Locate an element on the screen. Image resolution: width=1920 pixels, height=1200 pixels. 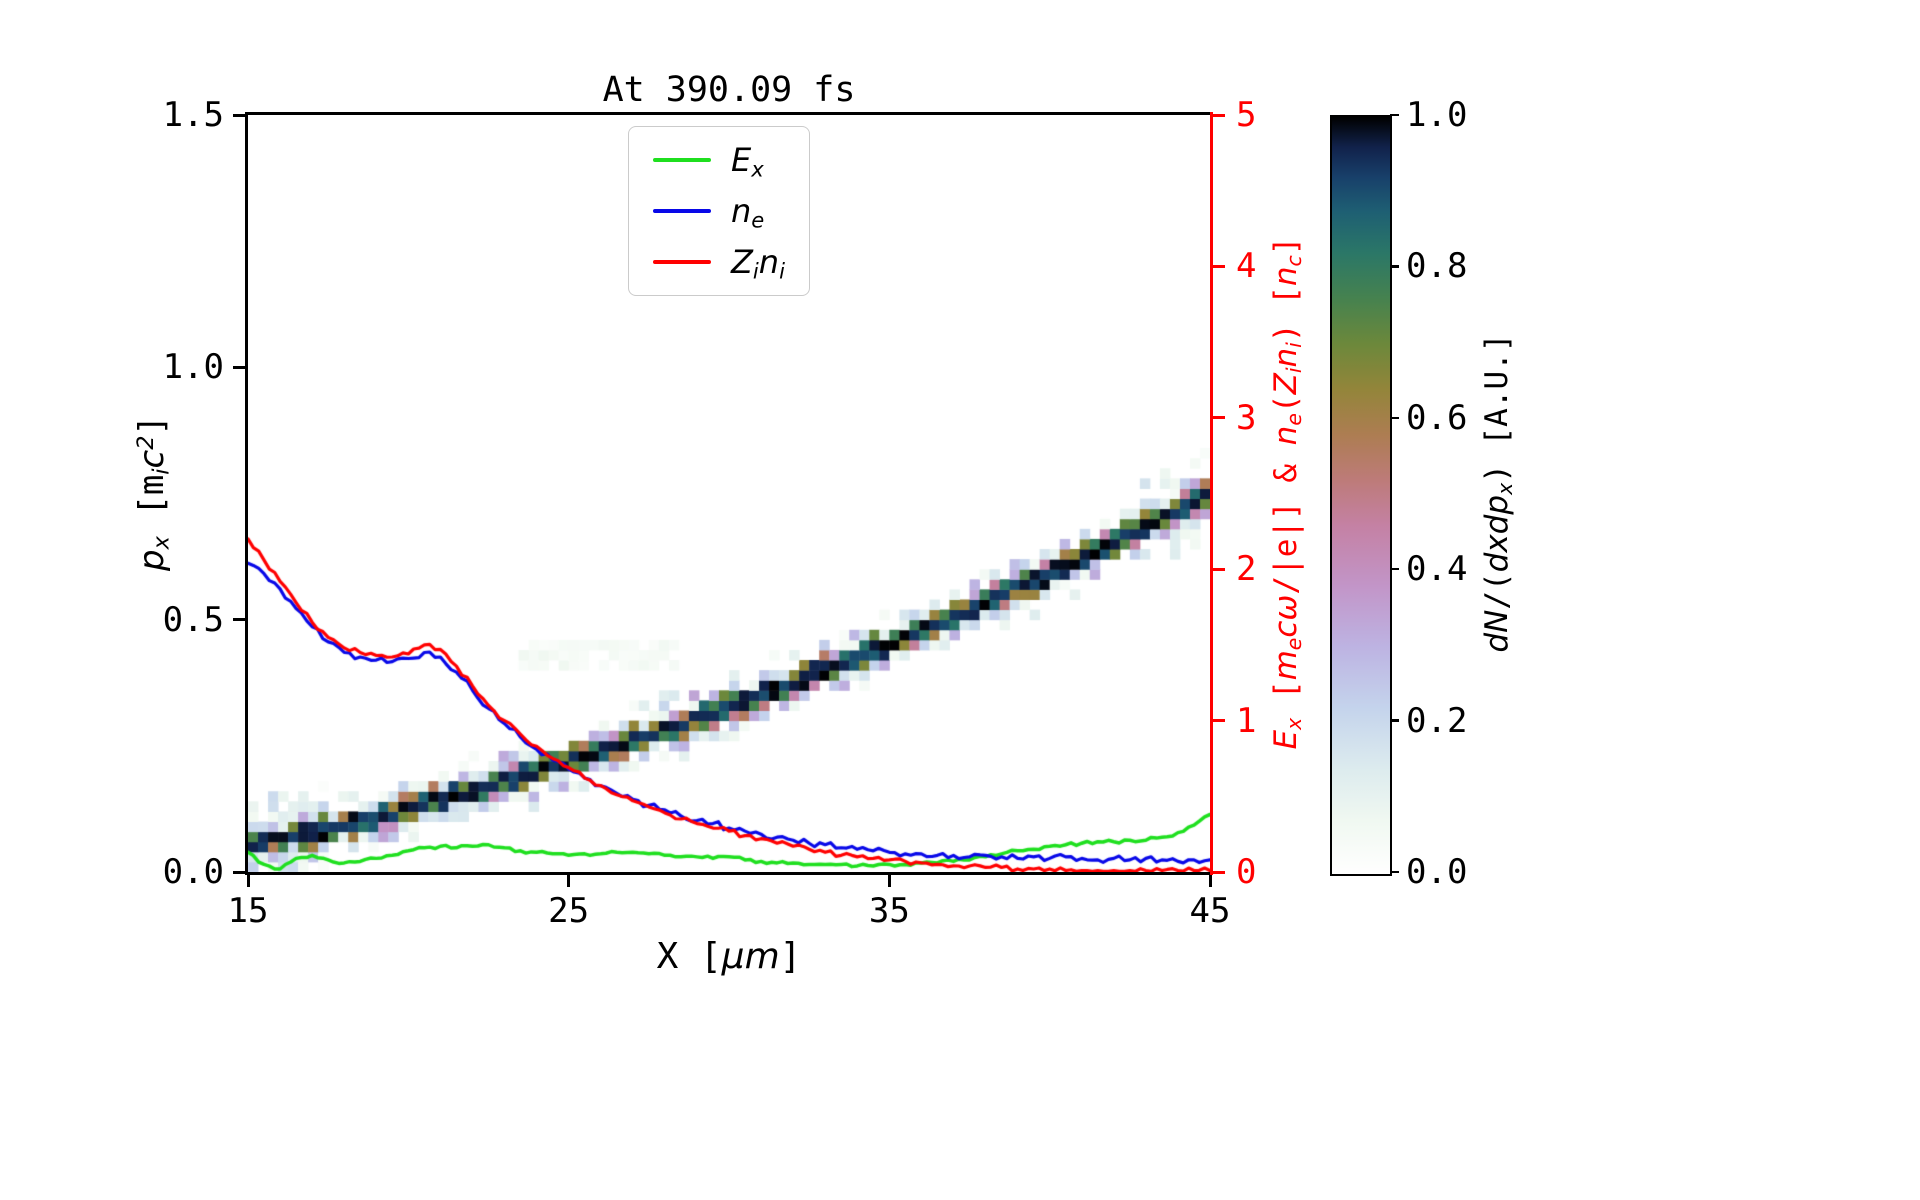
colorbar-tick-label: 0.6 is located at coordinates (1437, 417).